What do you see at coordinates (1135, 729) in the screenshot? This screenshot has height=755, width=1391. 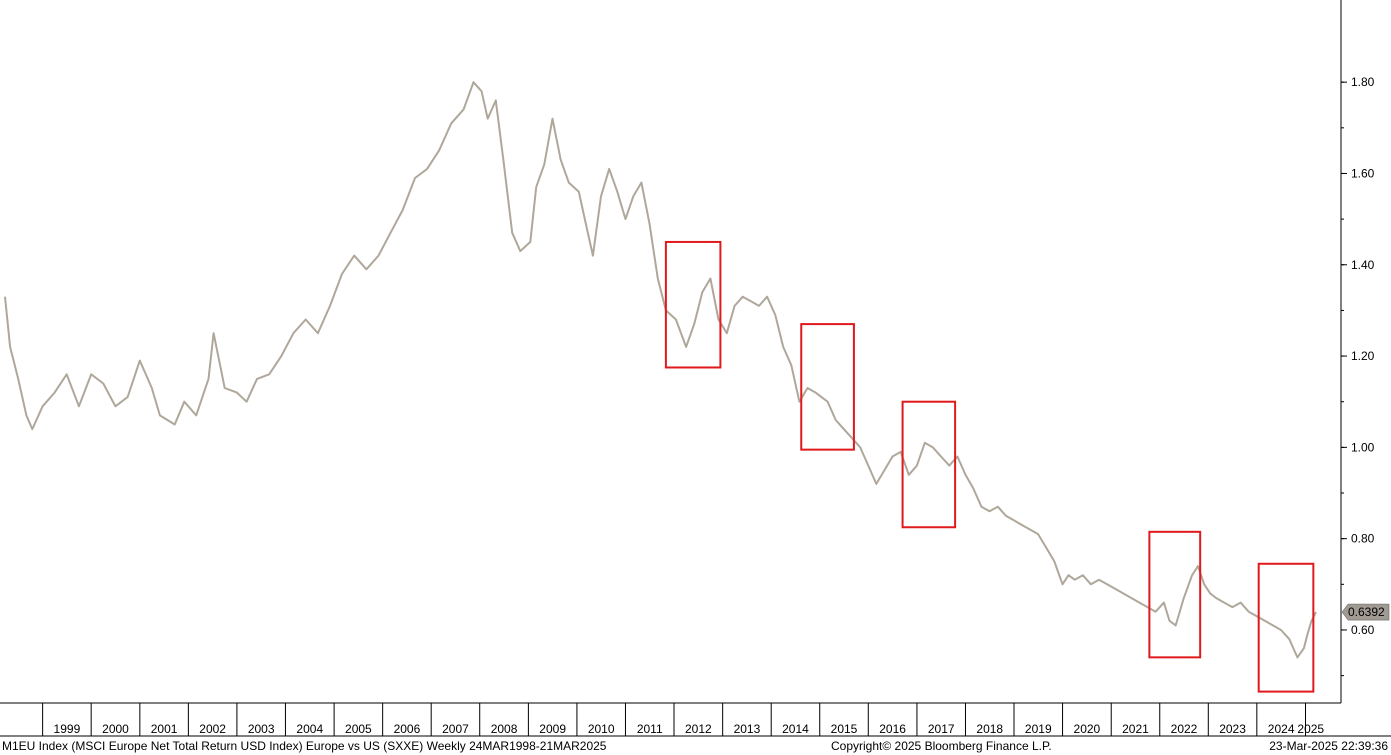 I see `x-tick-label-2021: 2021` at bounding box center [1135, 729].